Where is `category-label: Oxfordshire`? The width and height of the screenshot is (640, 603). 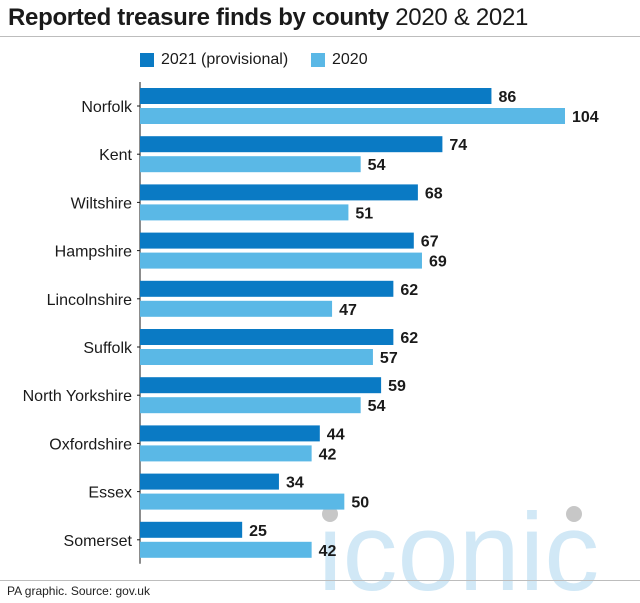 category-label: Oxfordshire is located at coordinates (90, 444).